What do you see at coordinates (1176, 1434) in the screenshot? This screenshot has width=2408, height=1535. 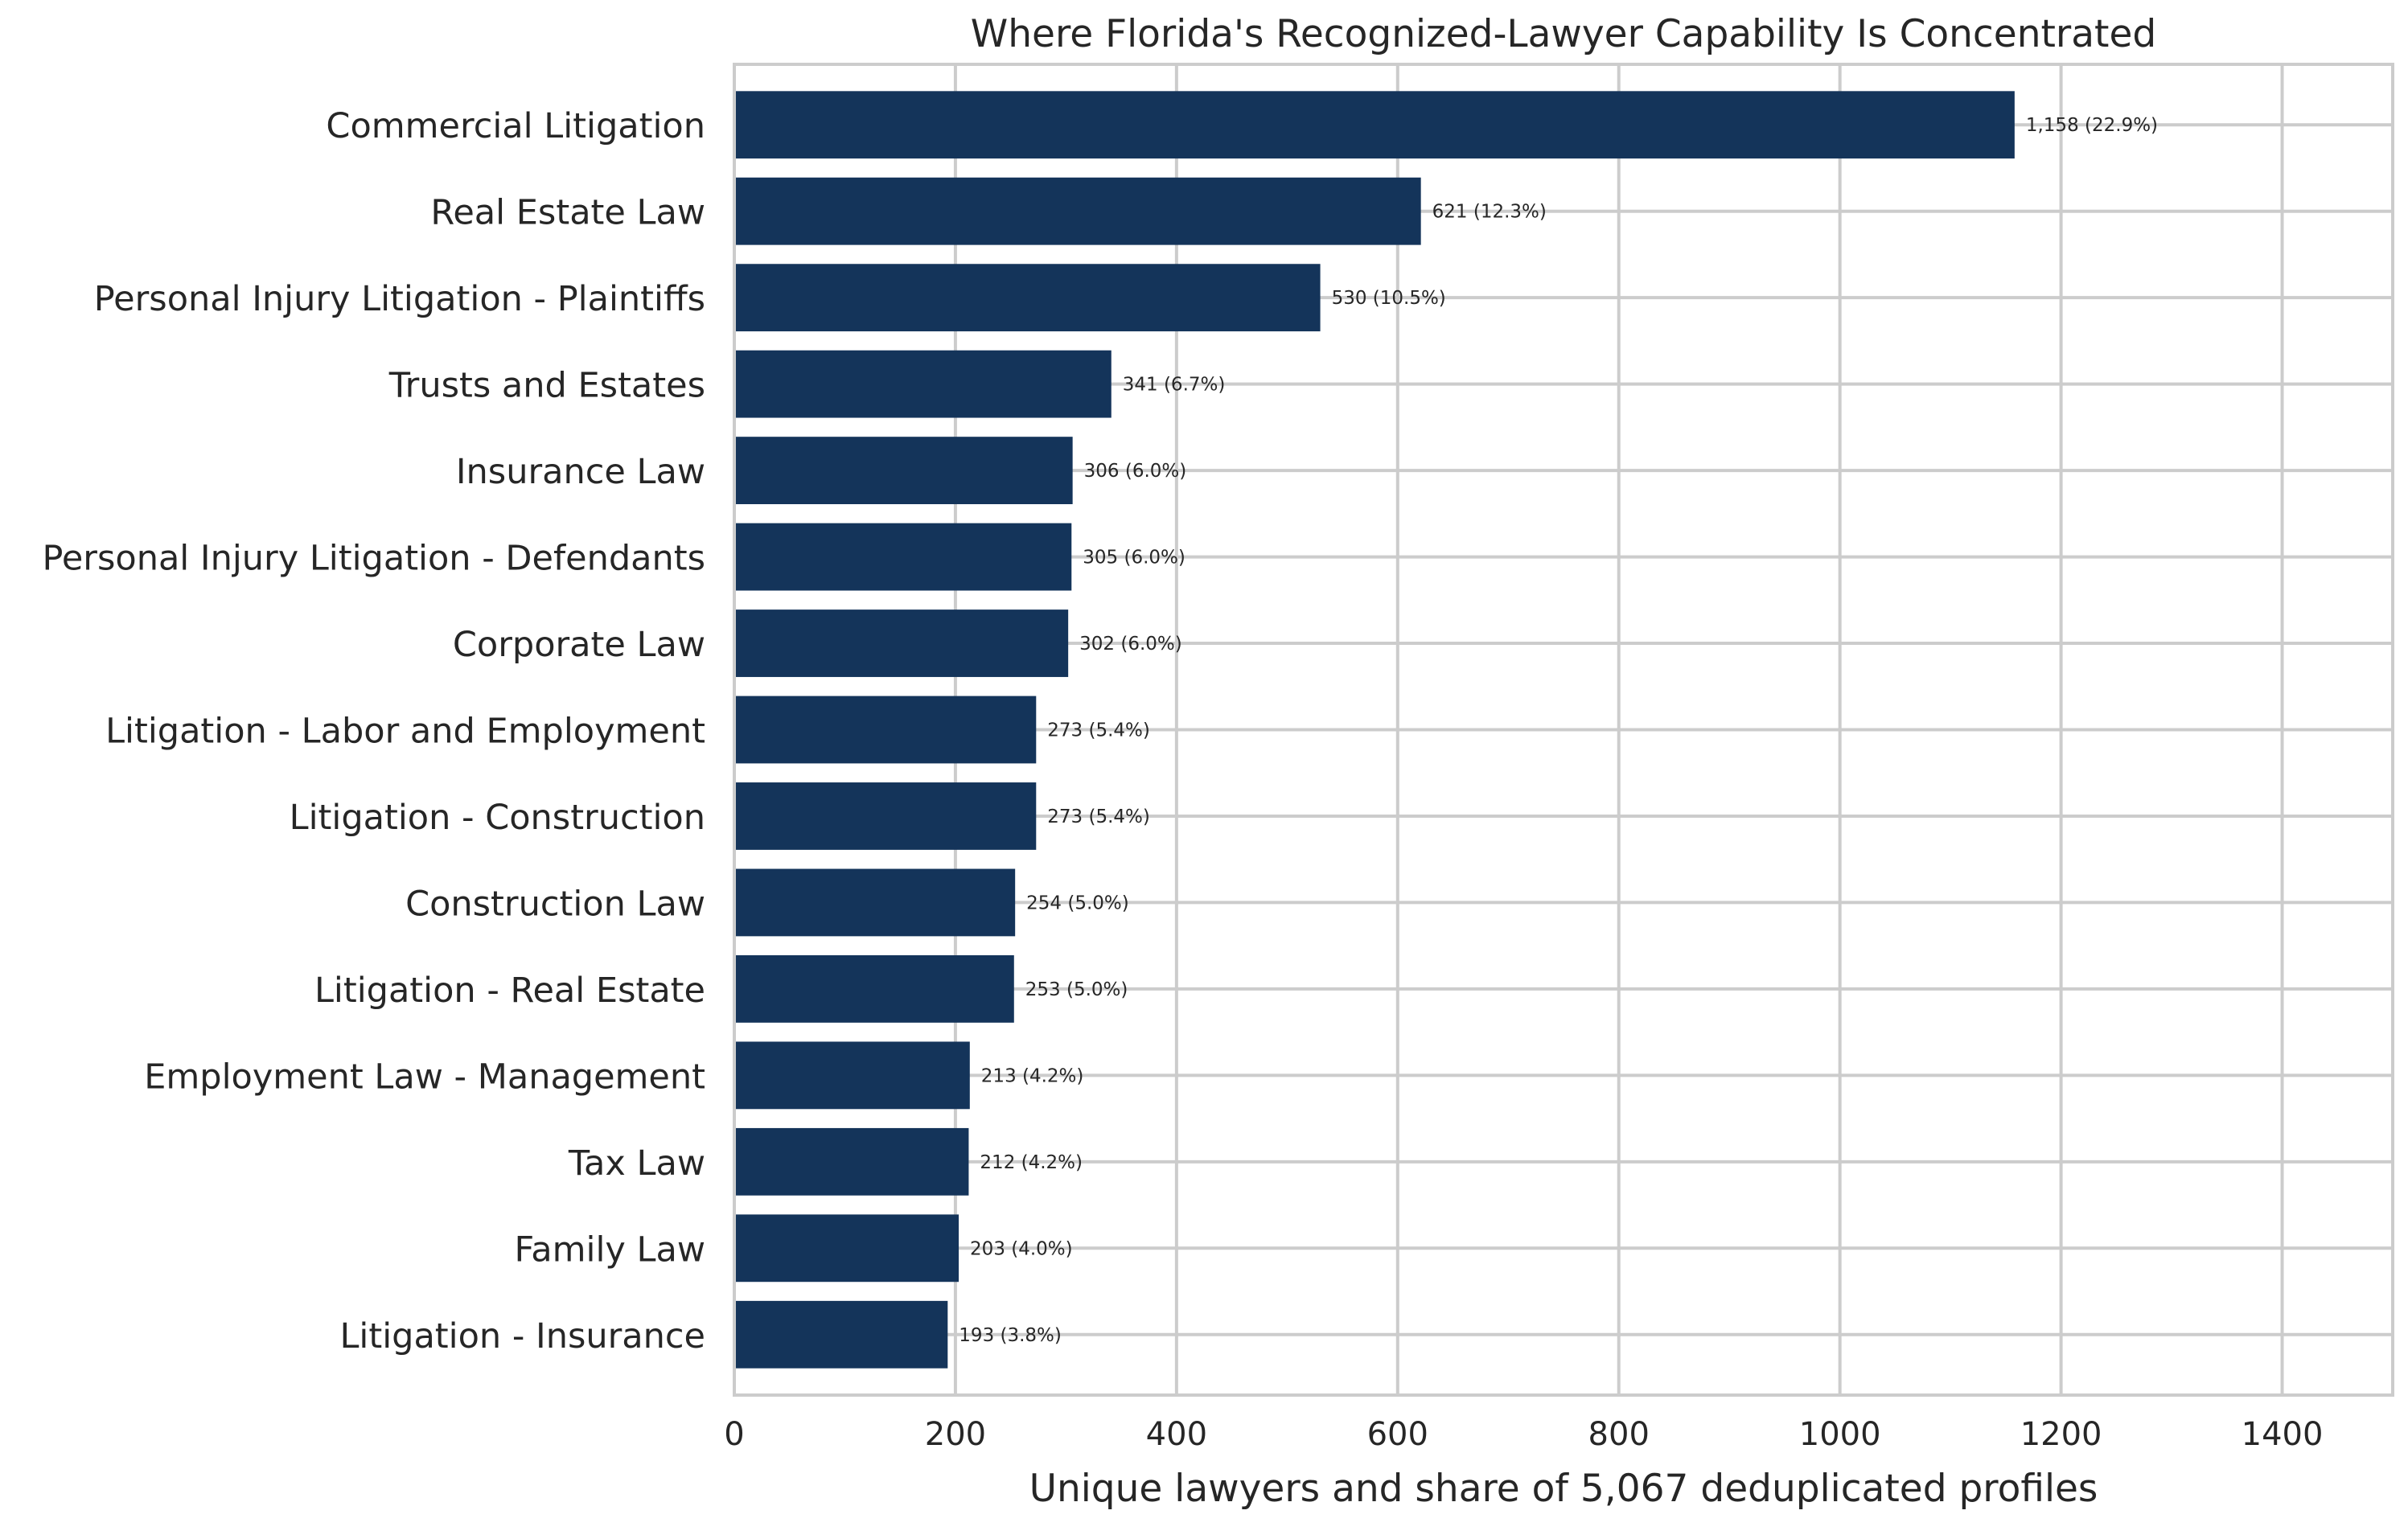 I see `x-tick-label: 400` at bounding box center [1176, 1434].